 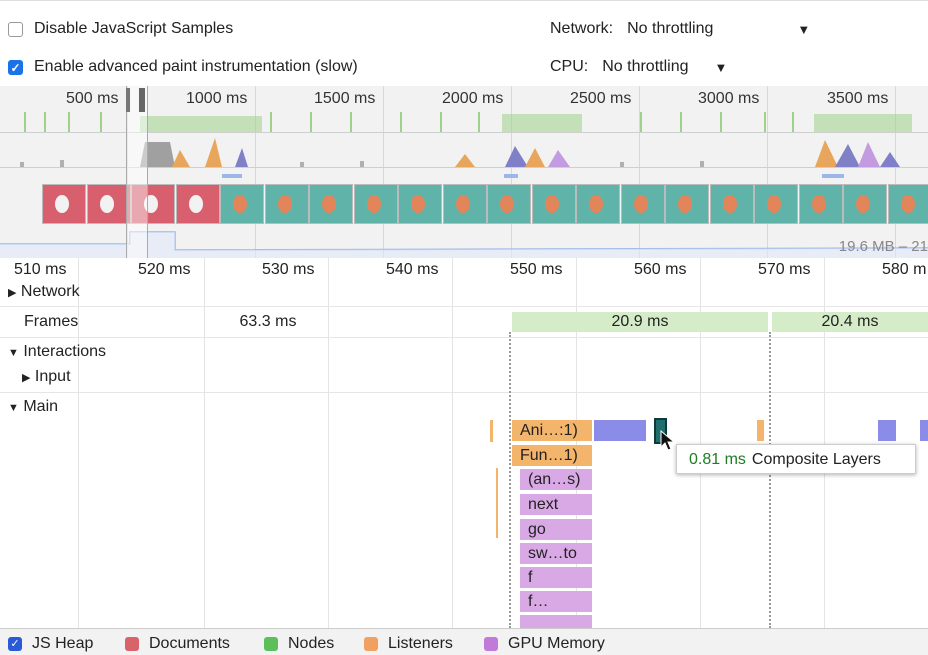 I want to click on ruler-tick: 560 ms, so click(x=660, y=270).